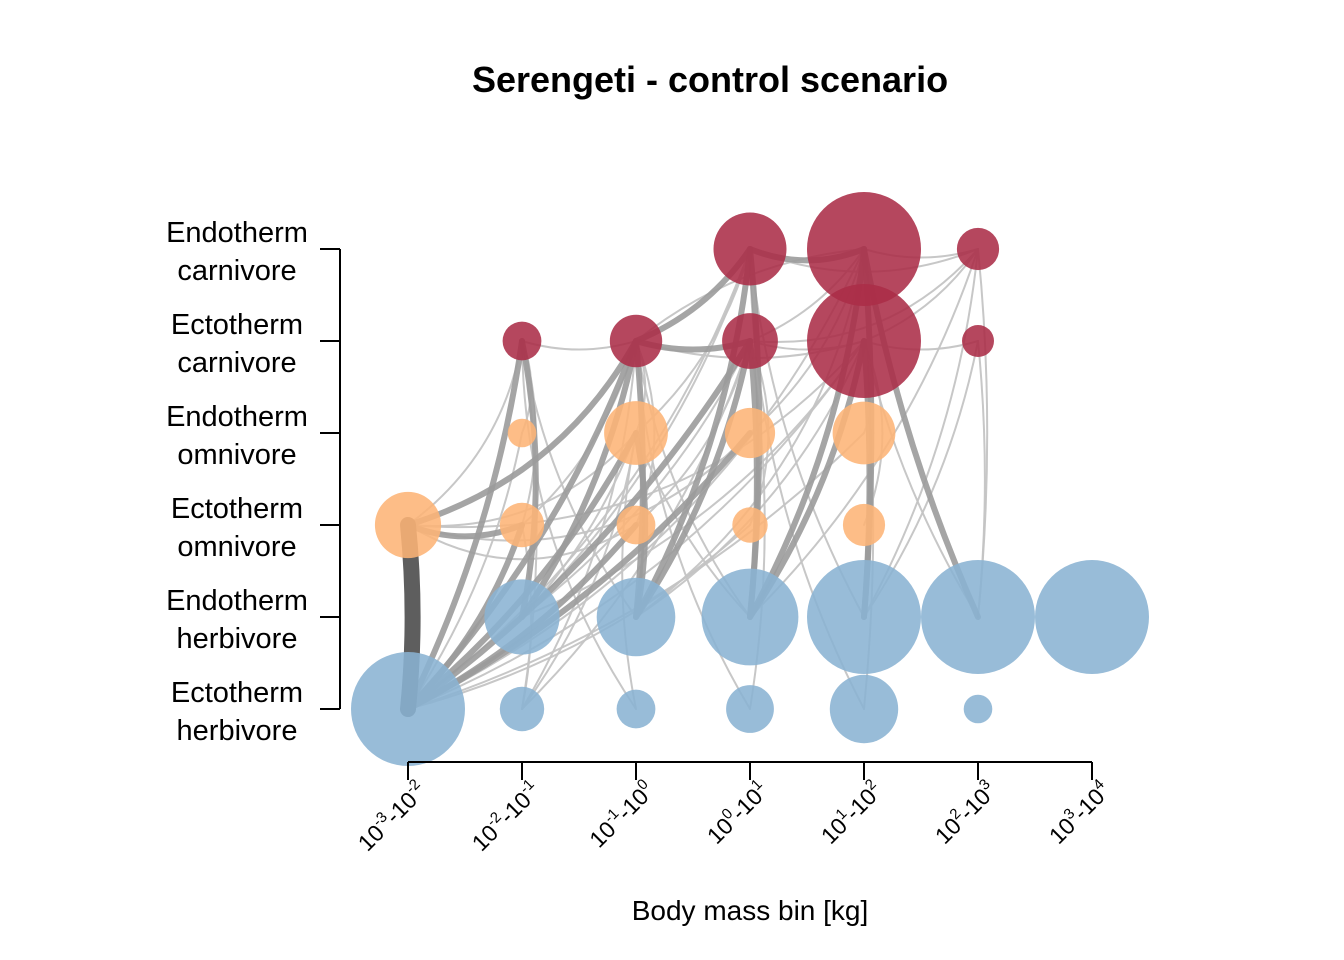  What do you see at coordinates (237, 620) in the screenshot?
I see `y-tick-label: Endotherm herbivore` at bounding box center [237, 620].